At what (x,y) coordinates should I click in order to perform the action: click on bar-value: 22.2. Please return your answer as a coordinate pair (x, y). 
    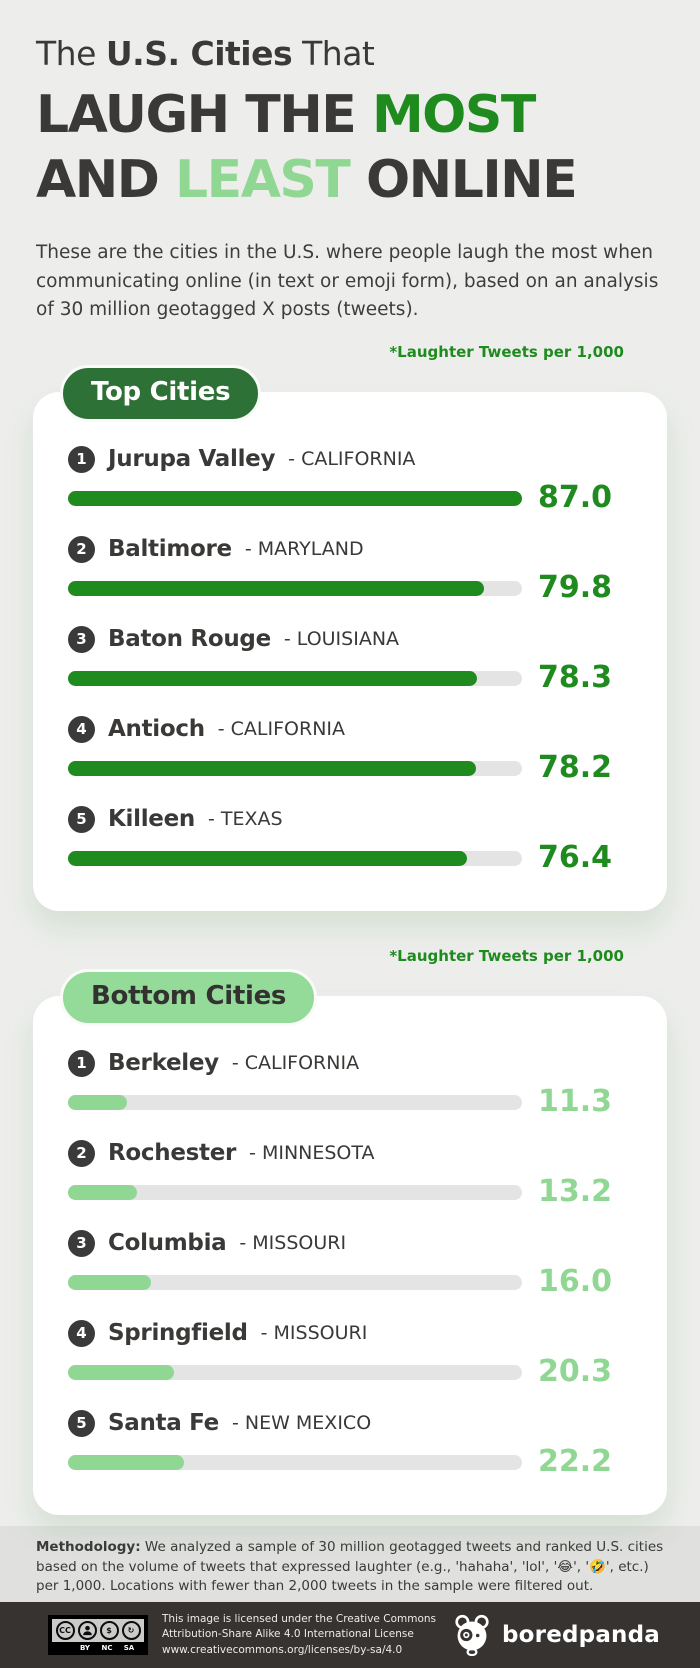
    Looking at the image, I should click on (575, 1462).